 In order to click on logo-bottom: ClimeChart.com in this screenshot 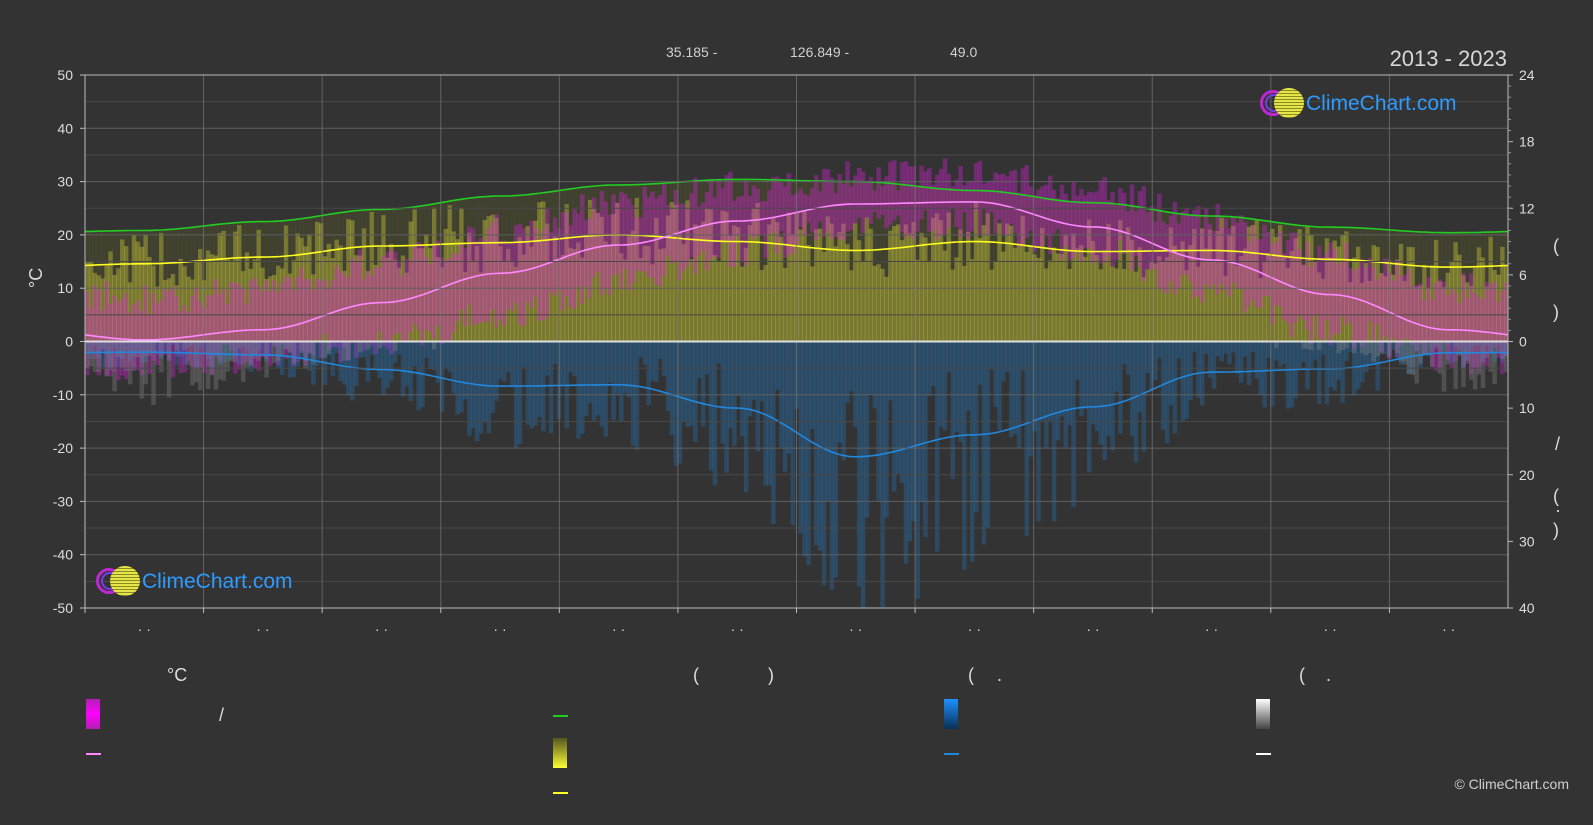, I will do `click(194, 582)`.